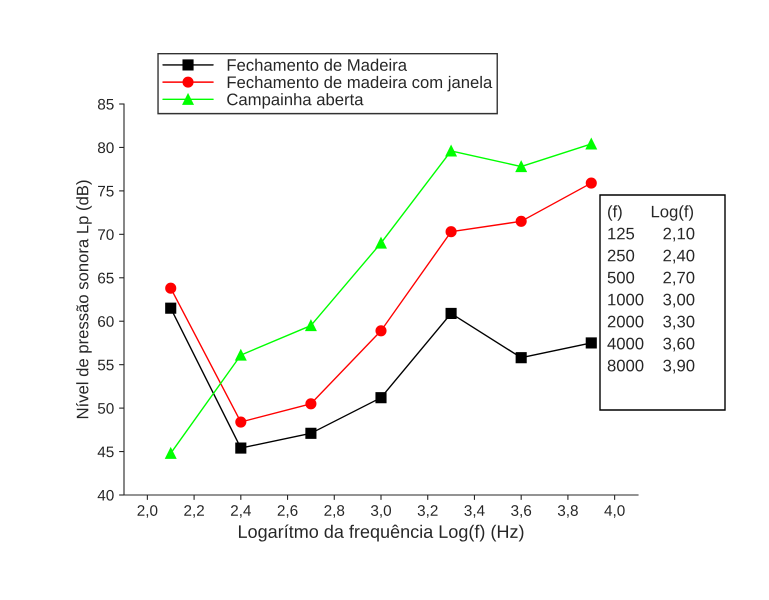 The width and height of the screenshot is (769, 600). Describe the element at coordinates (651, 301) in the screenshot. I see `annotation: 1000 3,00` at that location.